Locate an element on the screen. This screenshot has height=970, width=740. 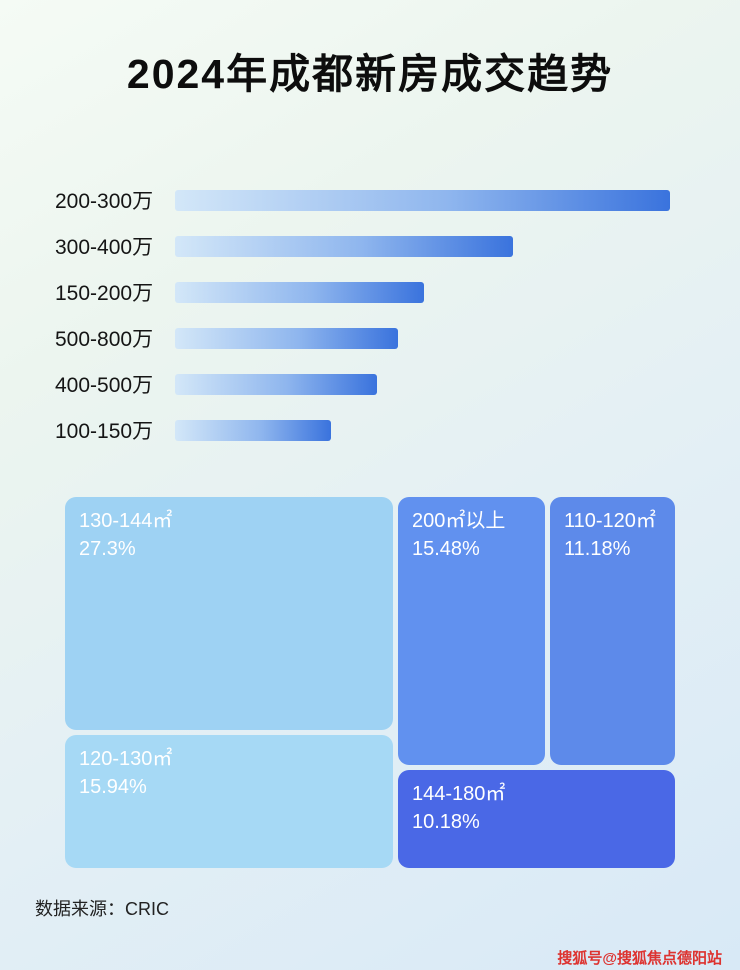
treemap-block: 120-130㎡ 15.94% is located at coordinates (229, 801).